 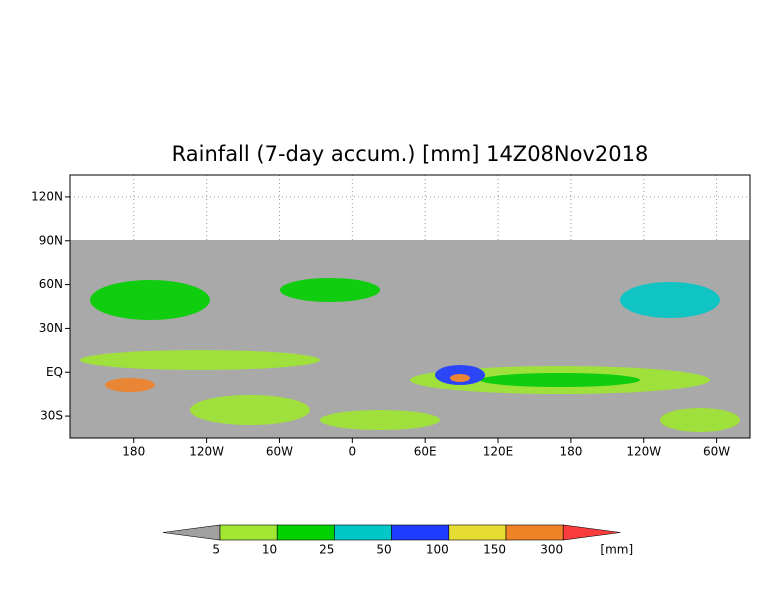 I want to click on x-tick-label: 120E, so click(x=498, y=452).